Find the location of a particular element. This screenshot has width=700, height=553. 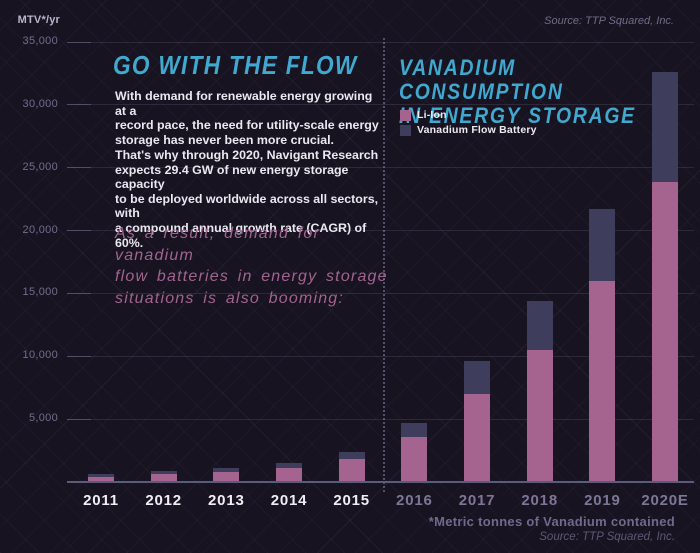

x-axis-label-2016: 2016 is located at coordinates (414, 500).